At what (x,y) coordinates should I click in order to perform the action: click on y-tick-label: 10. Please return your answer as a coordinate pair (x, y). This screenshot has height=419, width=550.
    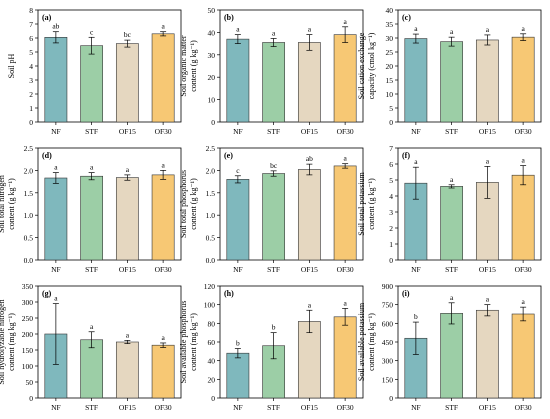
    Looking at the image, I should click on (390, 94).